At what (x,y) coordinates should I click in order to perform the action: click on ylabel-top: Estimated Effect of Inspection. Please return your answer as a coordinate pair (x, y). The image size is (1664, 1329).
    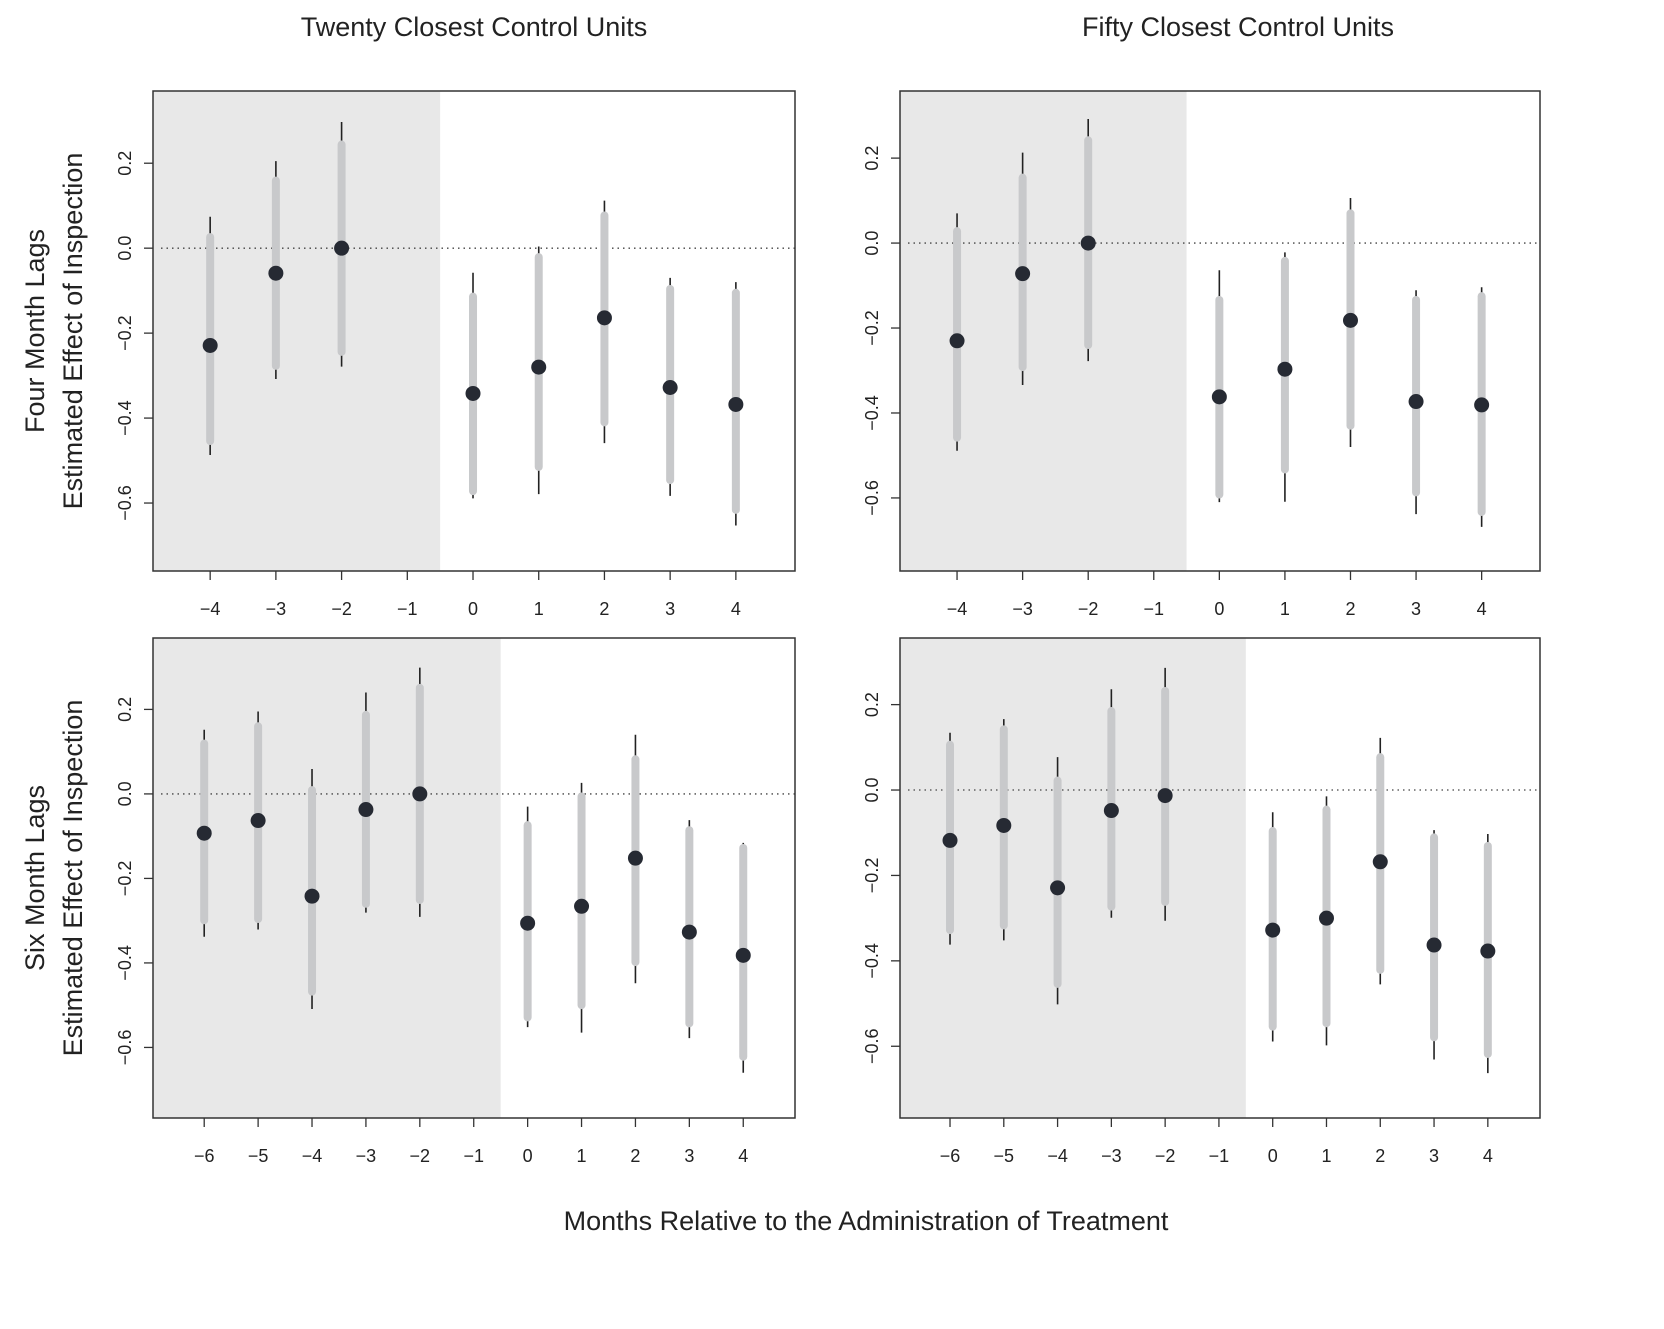
    Looking at the image, I should click on (73, 331).